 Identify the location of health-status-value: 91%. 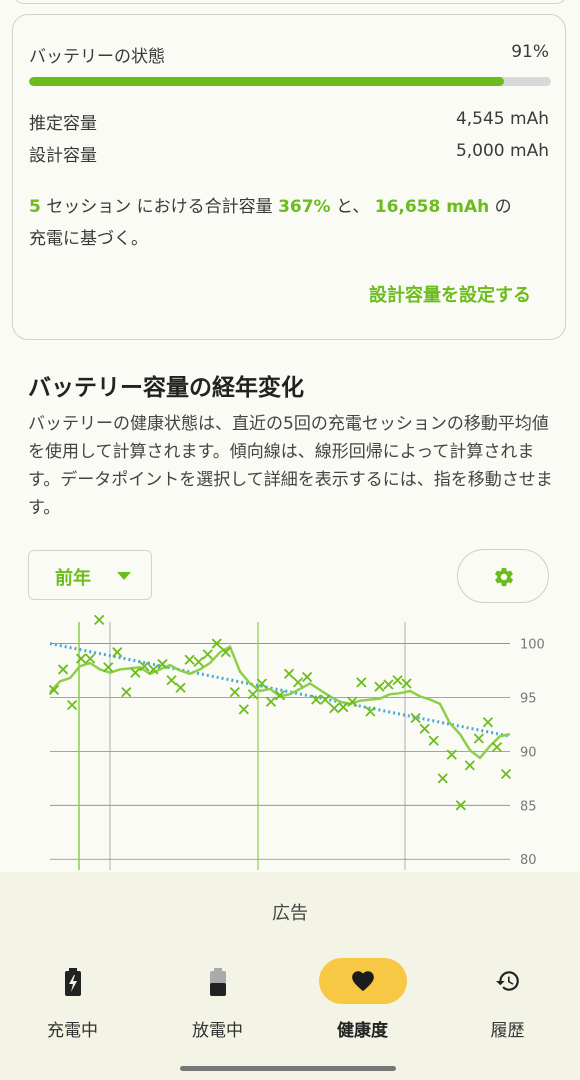
(530, 52).